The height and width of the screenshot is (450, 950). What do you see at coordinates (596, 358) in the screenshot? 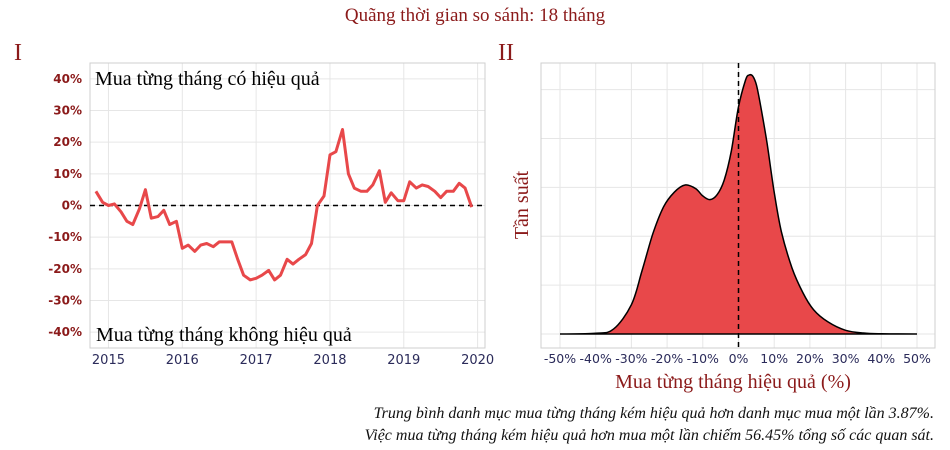
I see `panel-2-x-tick-label: -40%` at bounding box center [596, 358].